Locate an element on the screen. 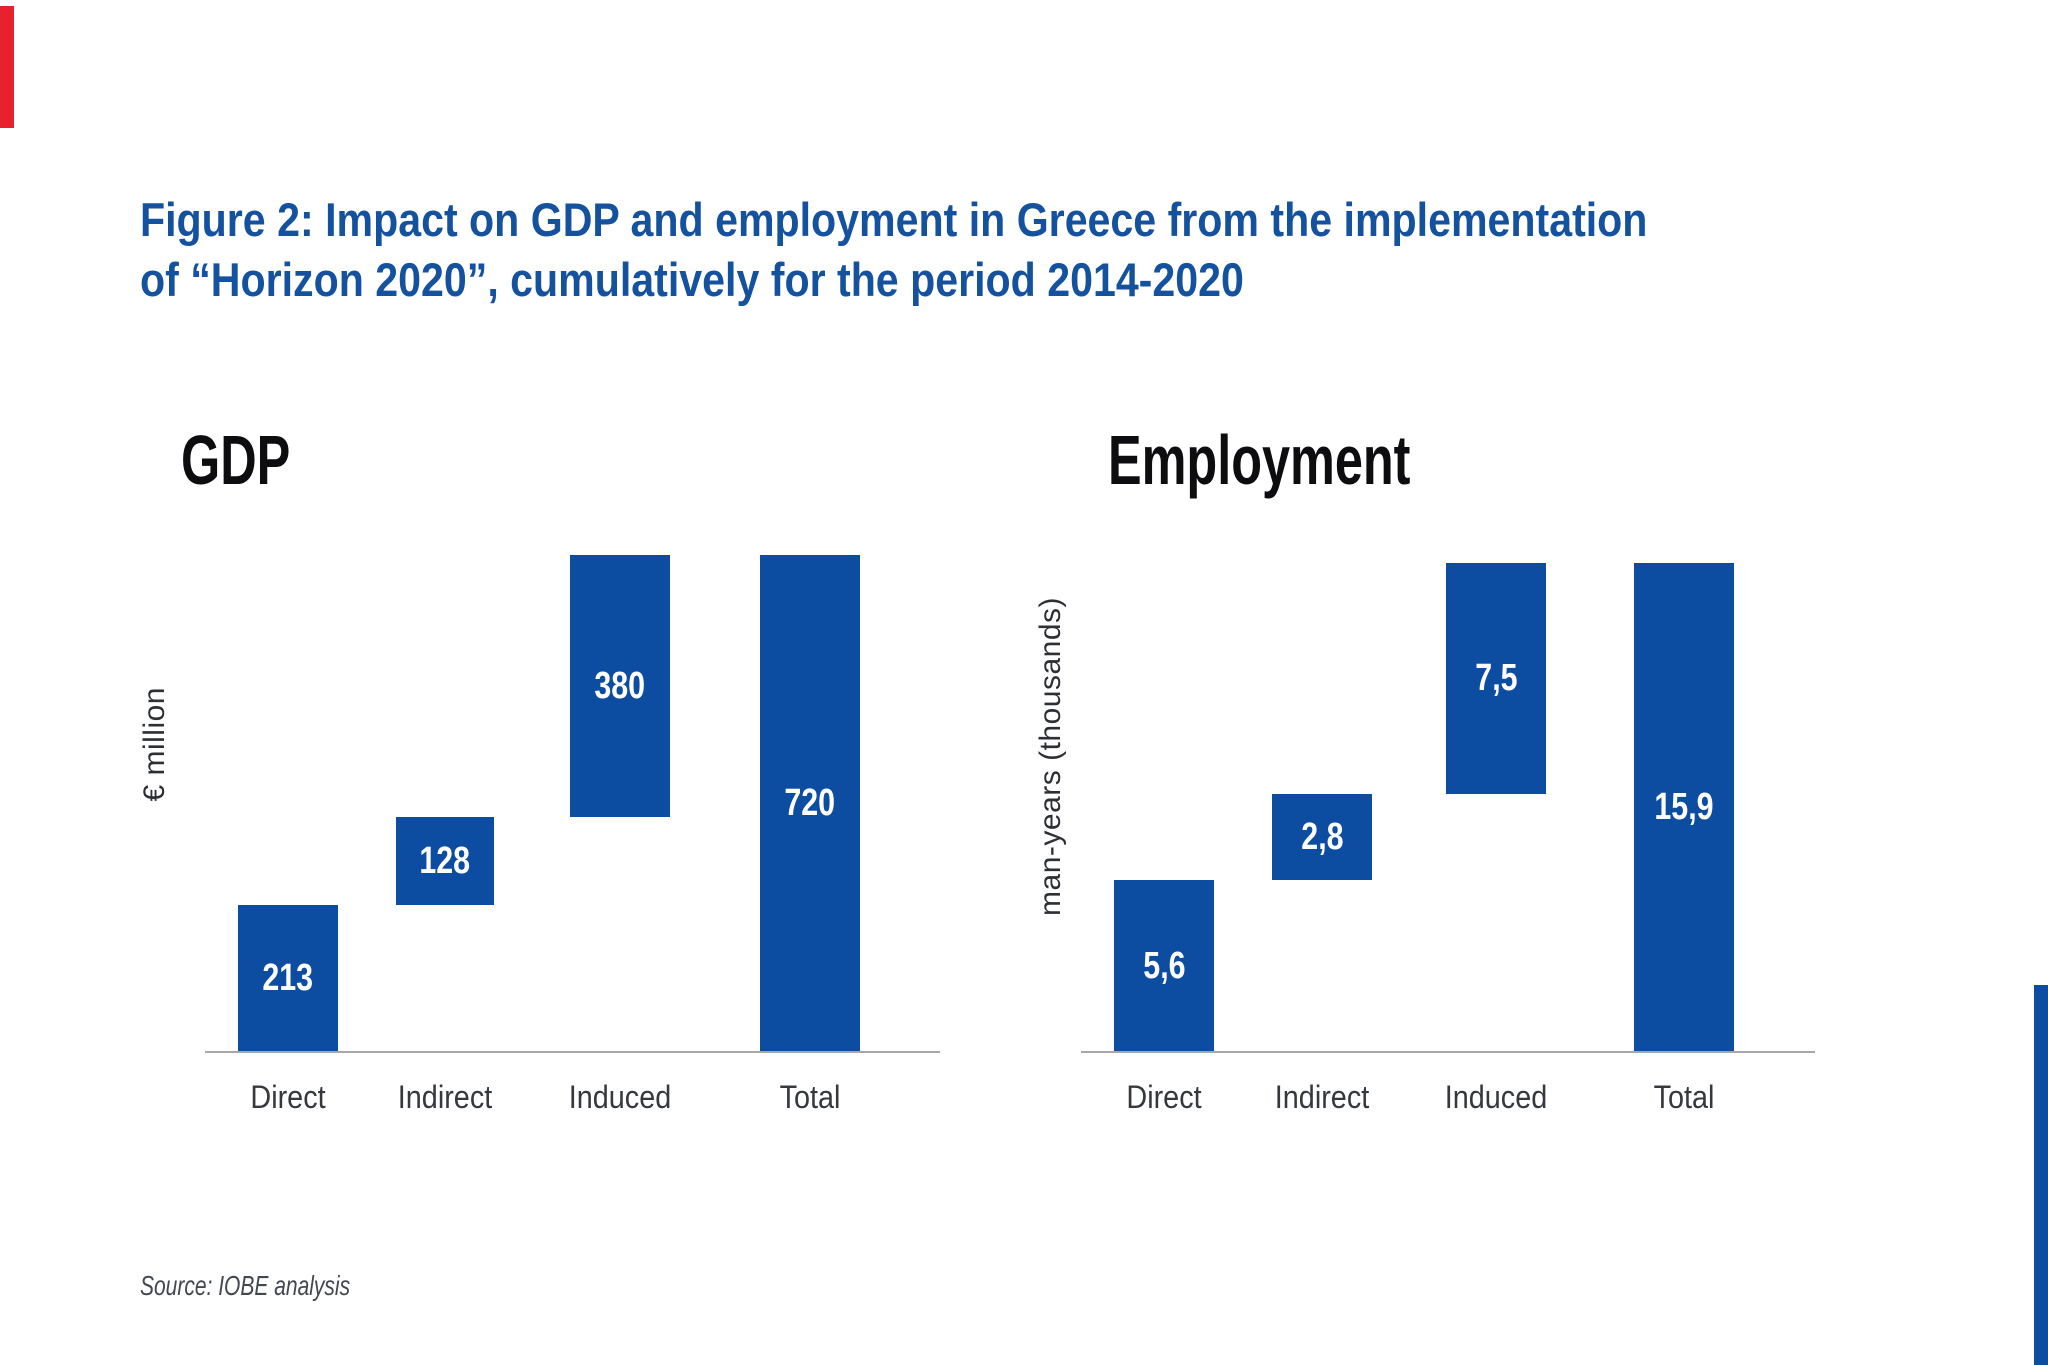 The height and width of the screenshot is (1365, 2048). page-edge-red-accent is located at coordinates (7, 67).